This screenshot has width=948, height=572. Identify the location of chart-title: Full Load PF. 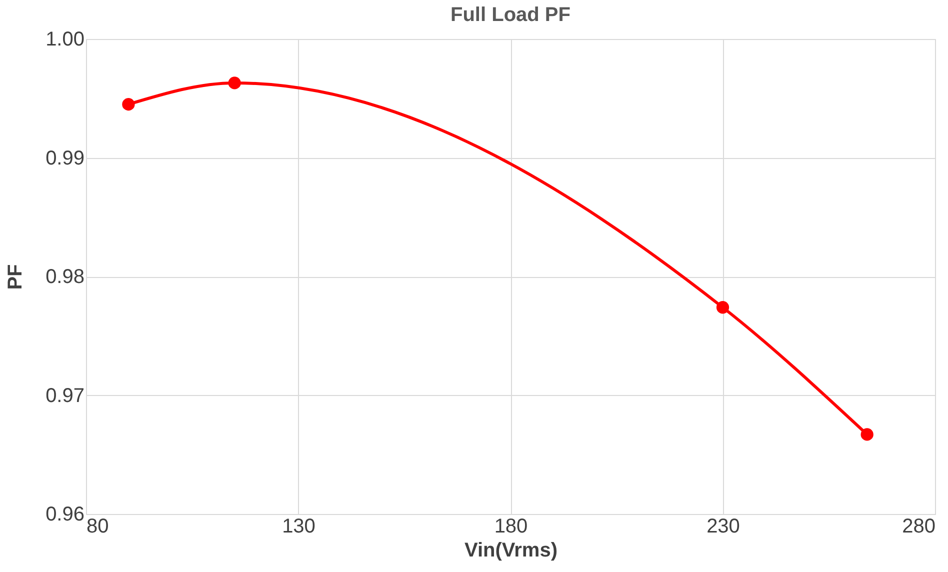
(510, 15).